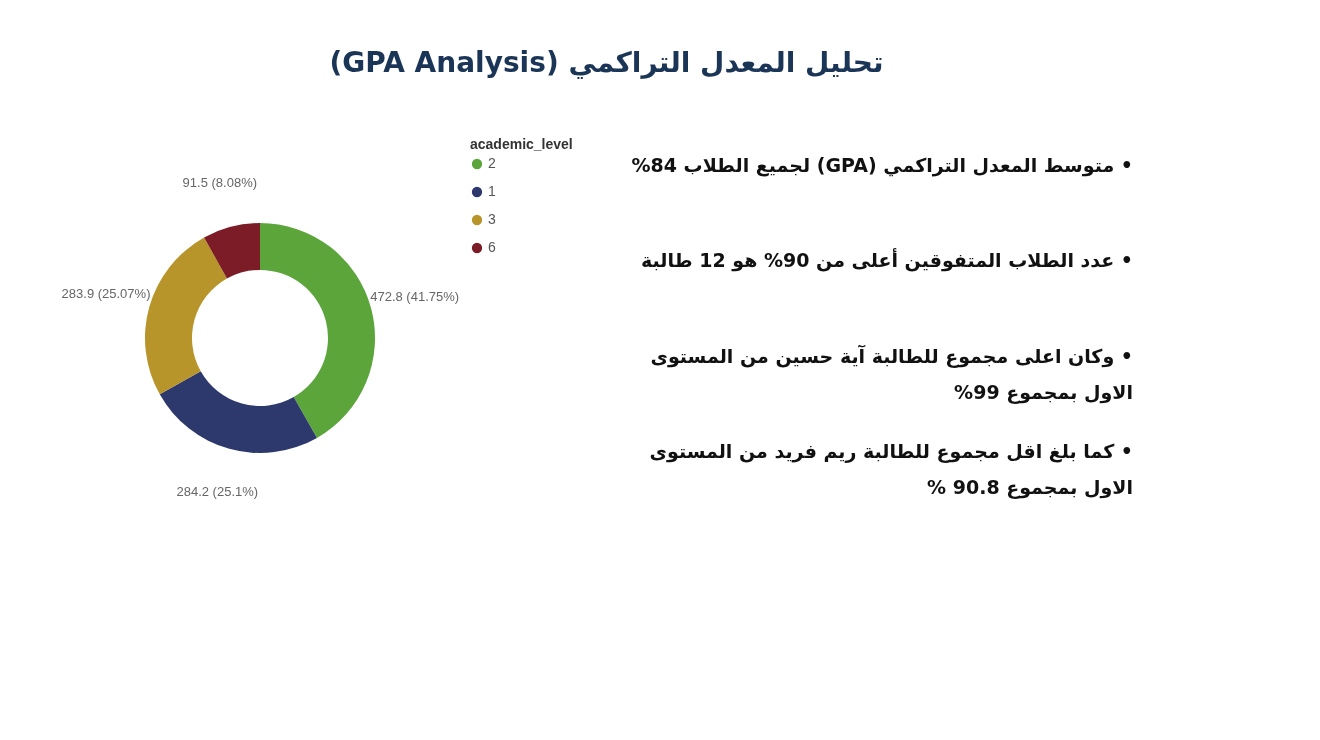 The height and width of the screenshot is (740, 1320). Describe the element at coordinates (106, 294) in the screenshot. I see `data-label: 283.9 (25.07%)` at that location.